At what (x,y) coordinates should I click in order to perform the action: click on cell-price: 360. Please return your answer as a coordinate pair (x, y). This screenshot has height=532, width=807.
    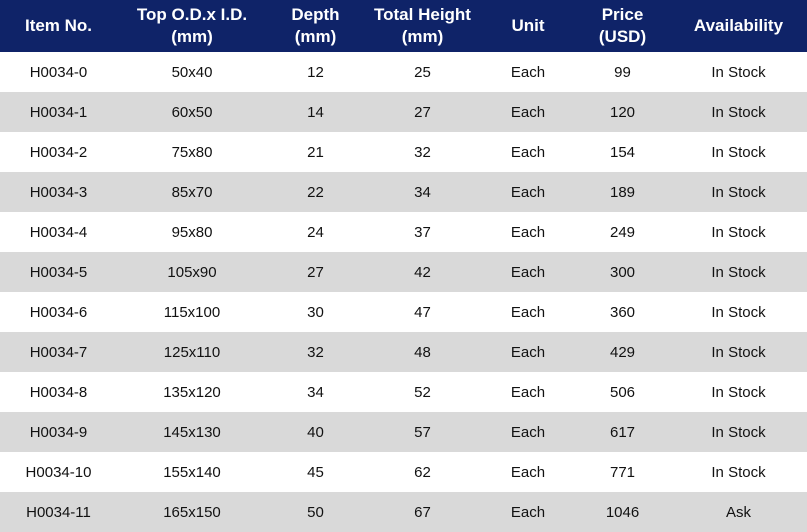
    Looking at the image, I should click on (622, 312).